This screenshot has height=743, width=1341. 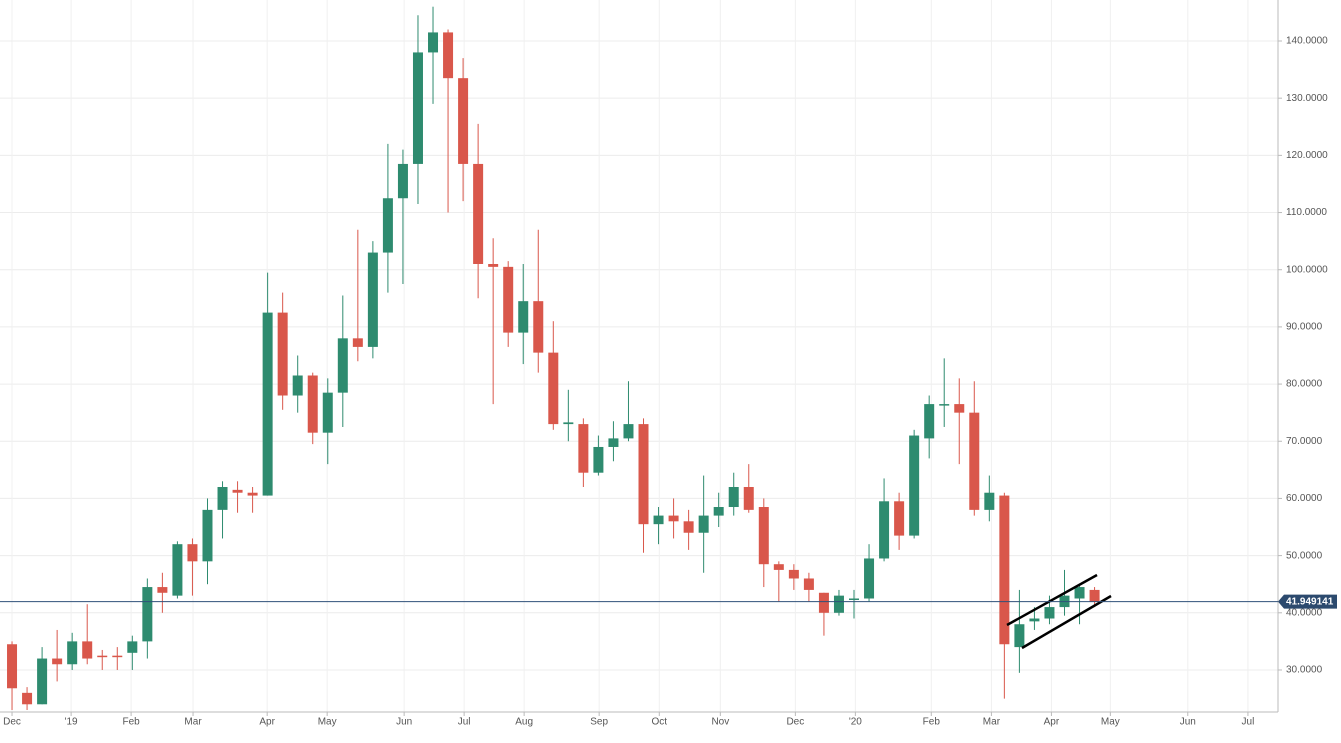 What do you see at coordinates (1307, 601) in the screenshot?
I see `last-price-tag` at bounding box center [1307, 601].